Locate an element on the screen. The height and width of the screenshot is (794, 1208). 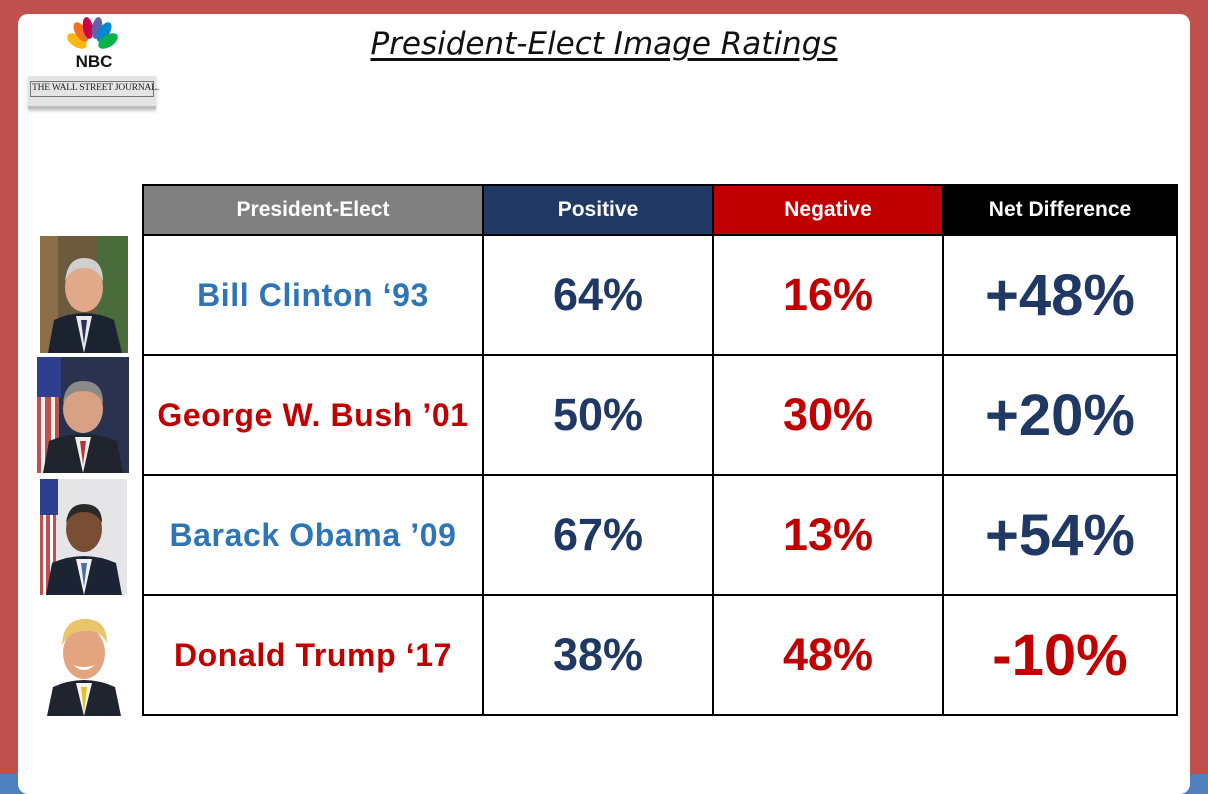
nbc-wordmark: NBC is located at coordinates (94, 61).